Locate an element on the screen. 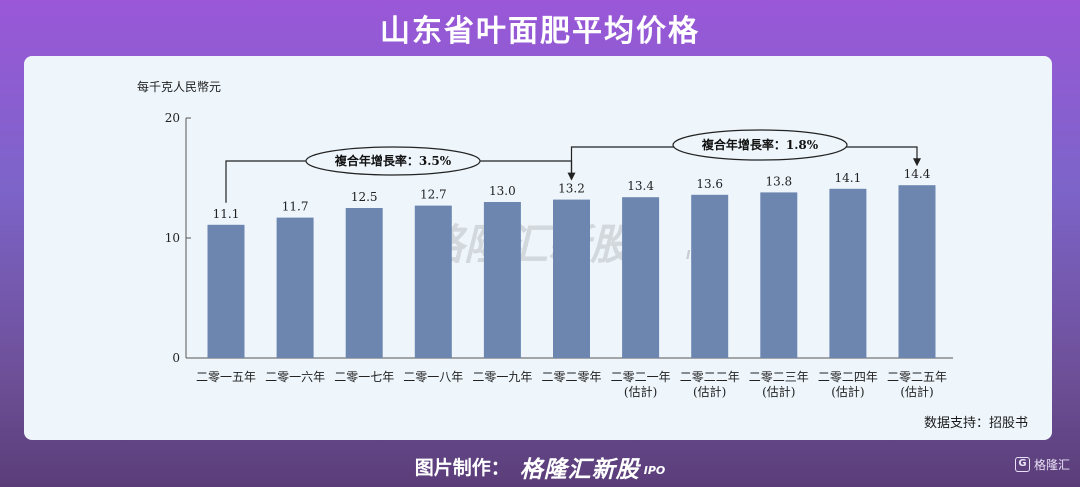 The image size is (1080, 487). x-tick-label: 二零一七年 is located at coordinates (364, 377).